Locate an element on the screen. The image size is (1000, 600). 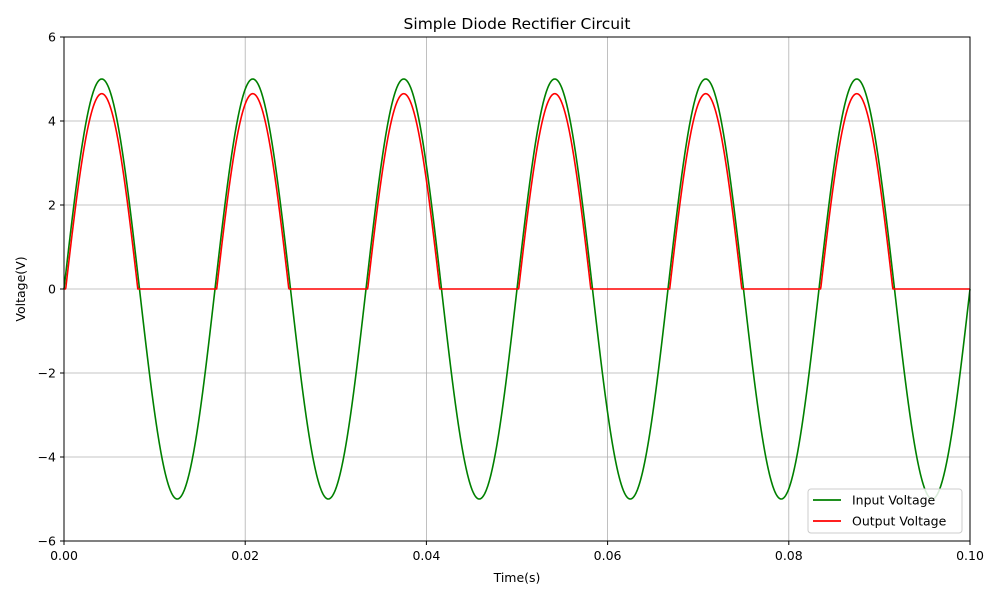
legend-label: Output Voltage is located at coordinates (899, 521).